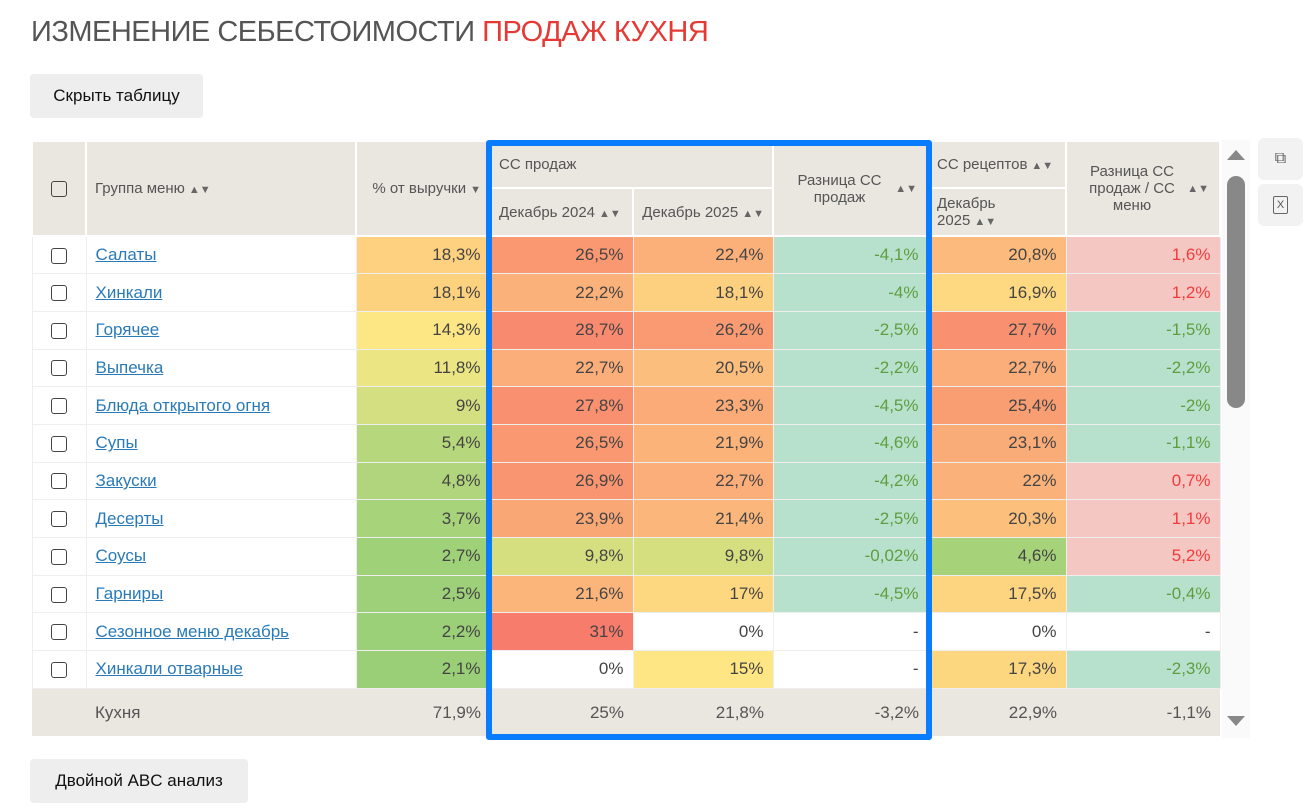  Describe the element at coordinates (129, 594) in the screenshot. I see `group-link: Гарниры` at that location.